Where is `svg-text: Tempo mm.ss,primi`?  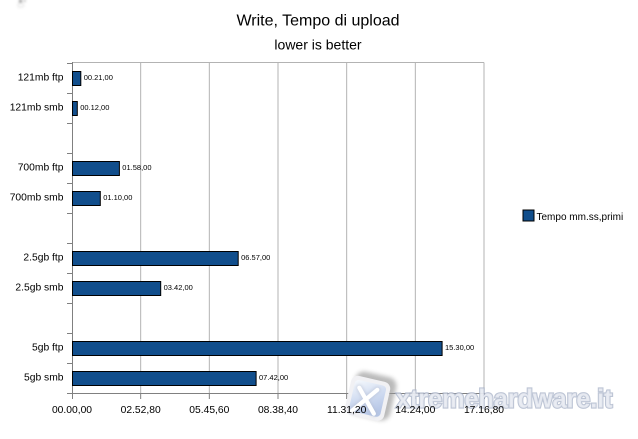
svg-text: Tempo mm.ss,primi is located at coordinates (580, 217).